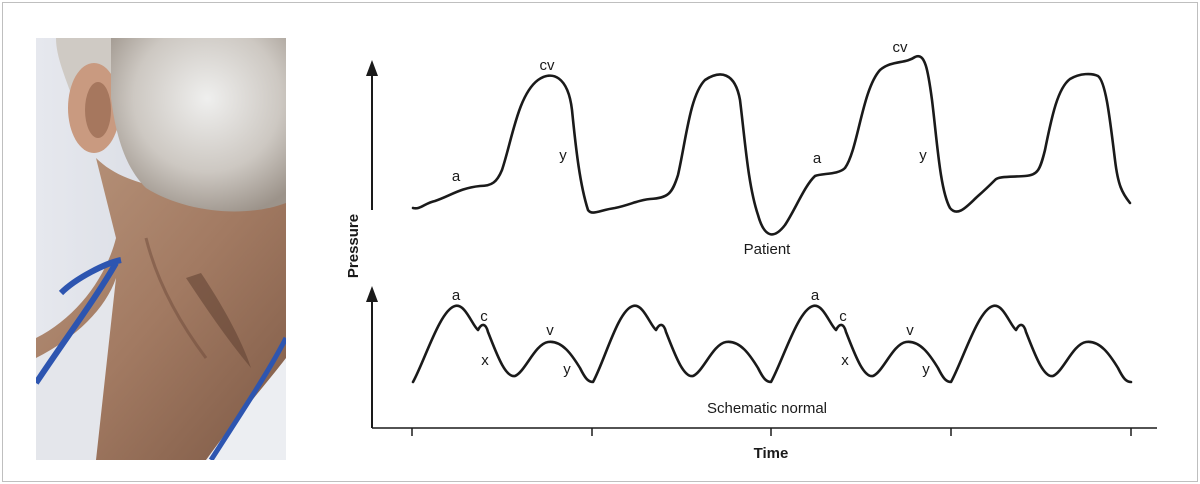  What do you see at coordinates (353, 246) in the screenshot?
I see `y-axis-title: Pressure` at bounding box center [353, 246].